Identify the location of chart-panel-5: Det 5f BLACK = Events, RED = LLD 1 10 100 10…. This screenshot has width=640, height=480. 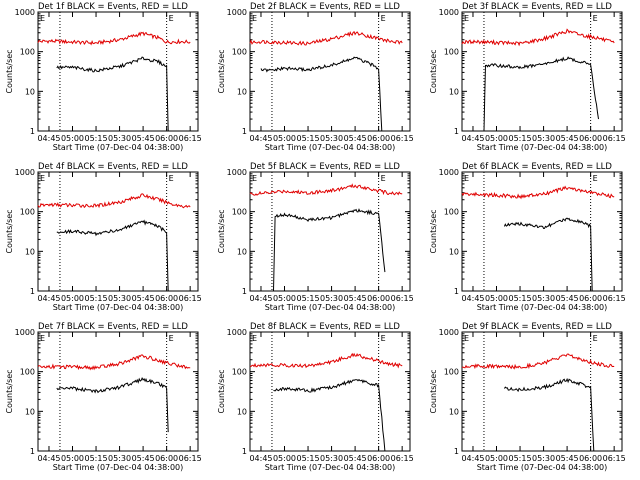
(315, 237).